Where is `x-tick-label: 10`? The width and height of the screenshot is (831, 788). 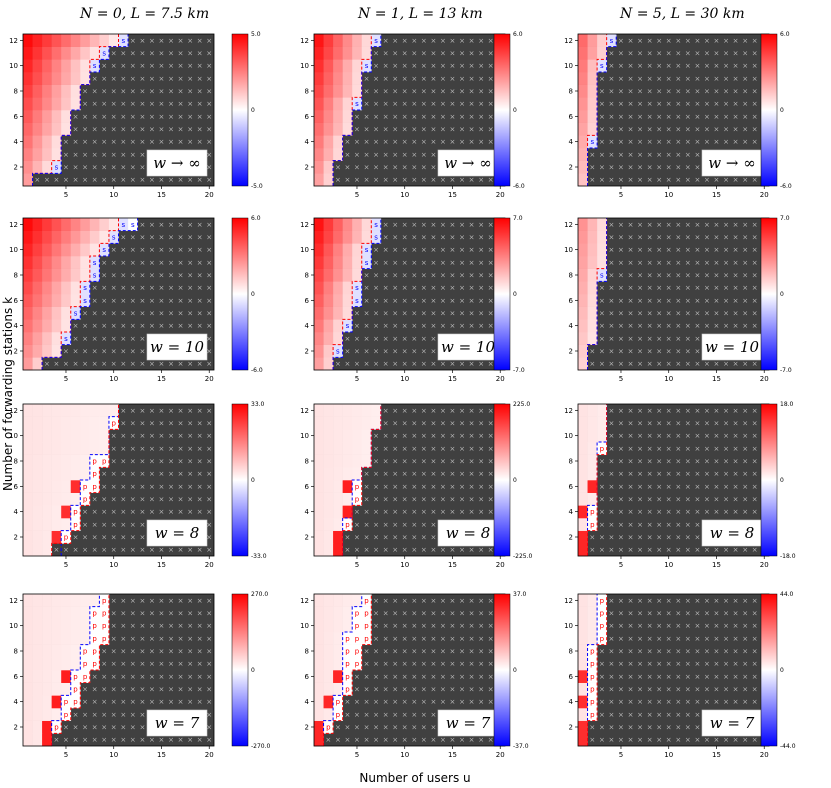 x-tick-label: 10 is located at coordinates (113, 379).